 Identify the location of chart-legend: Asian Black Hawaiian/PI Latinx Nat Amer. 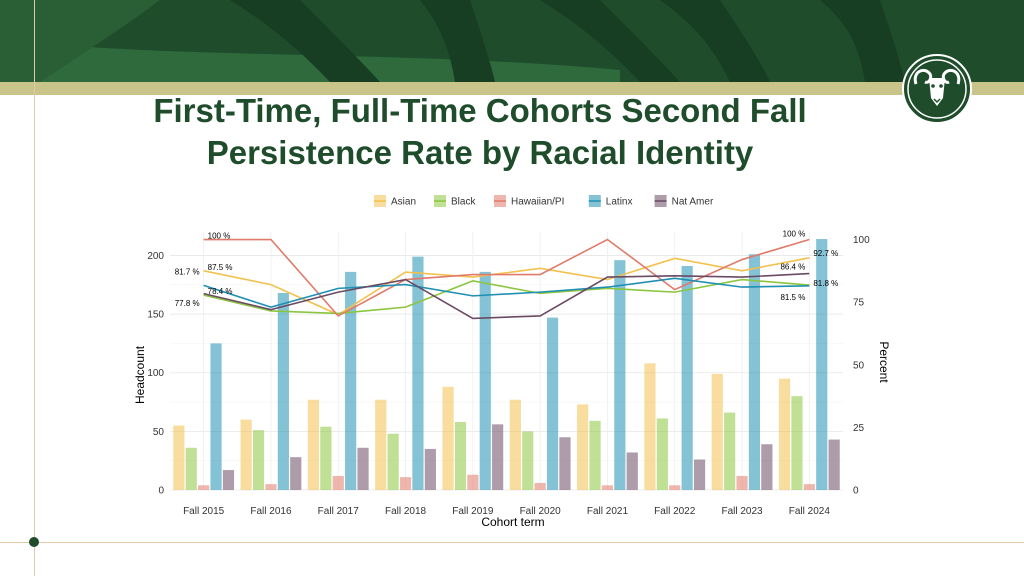
(544, 201).